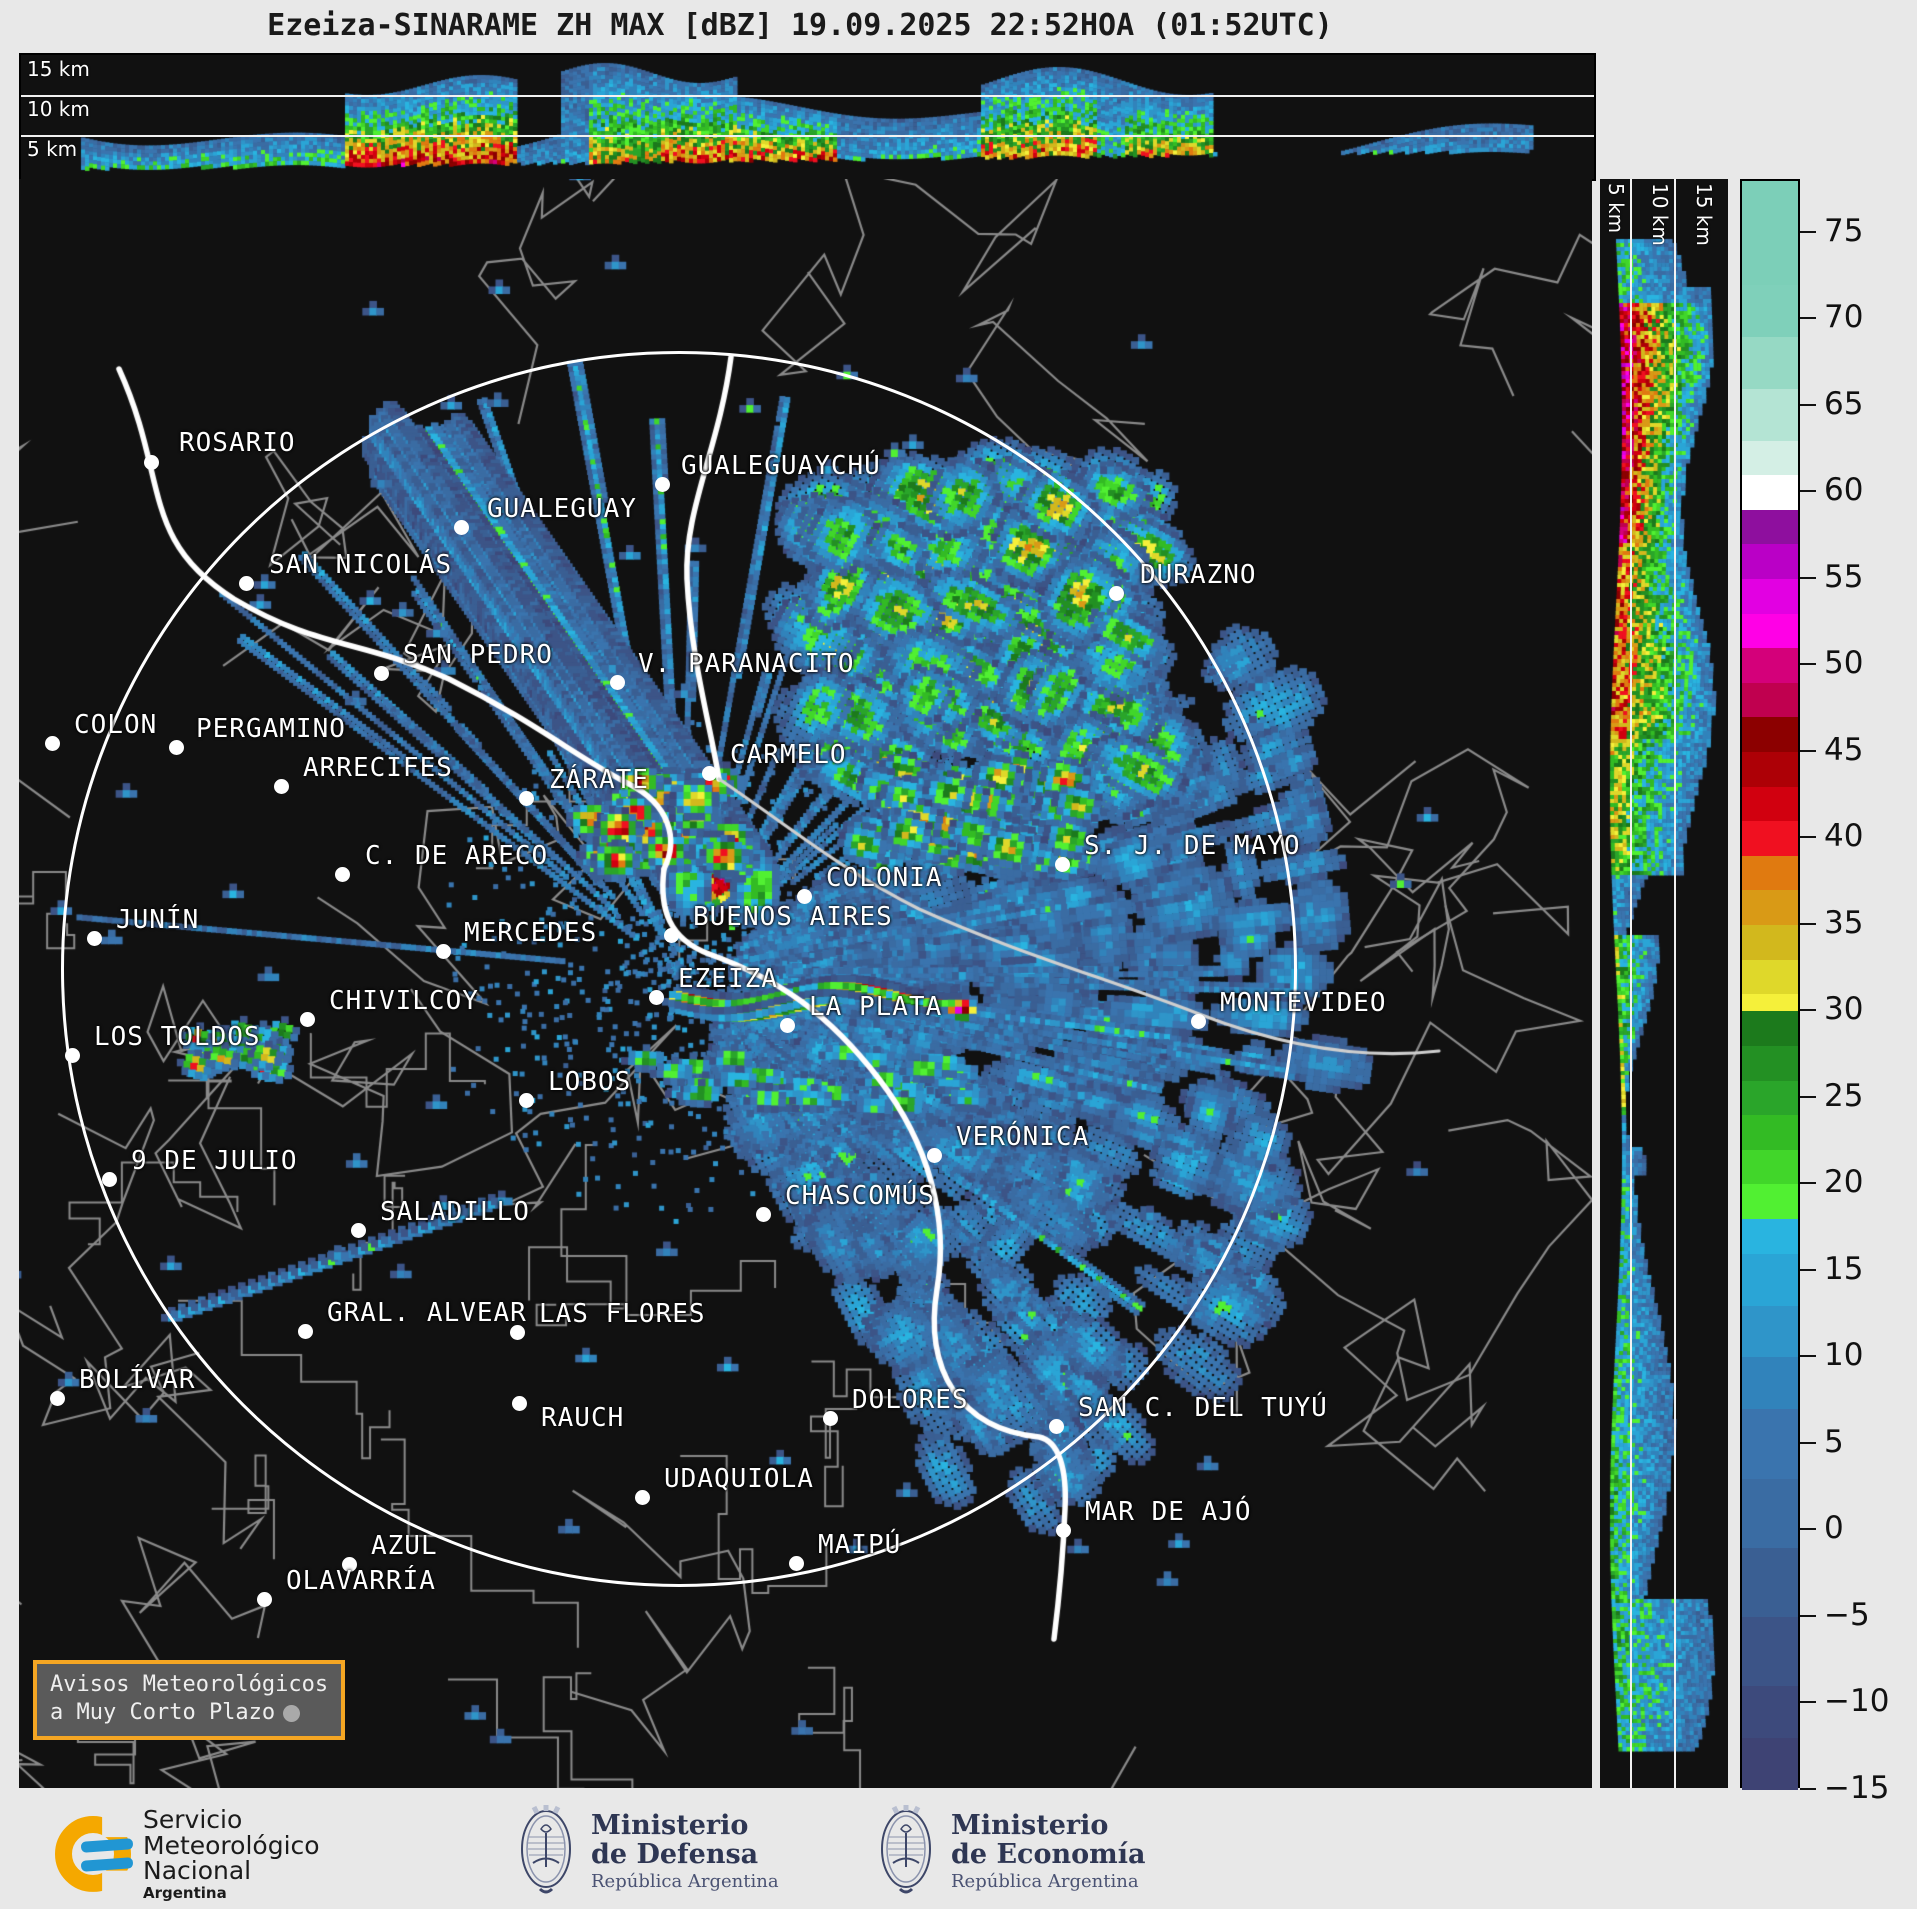 Image resolution: width=1917 pixels, height=1909 pixels. I want to click on city-label: DURAZNO, so click(1198, 575).